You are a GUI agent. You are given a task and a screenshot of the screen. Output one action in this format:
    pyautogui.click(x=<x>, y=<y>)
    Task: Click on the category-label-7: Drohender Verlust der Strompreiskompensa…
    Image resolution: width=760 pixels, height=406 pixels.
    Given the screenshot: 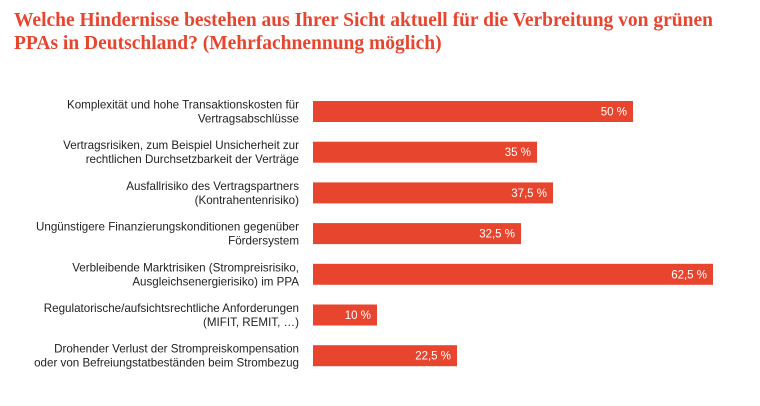 What is the action you would take?
    pyautogui.click(x=166, y=356)
    